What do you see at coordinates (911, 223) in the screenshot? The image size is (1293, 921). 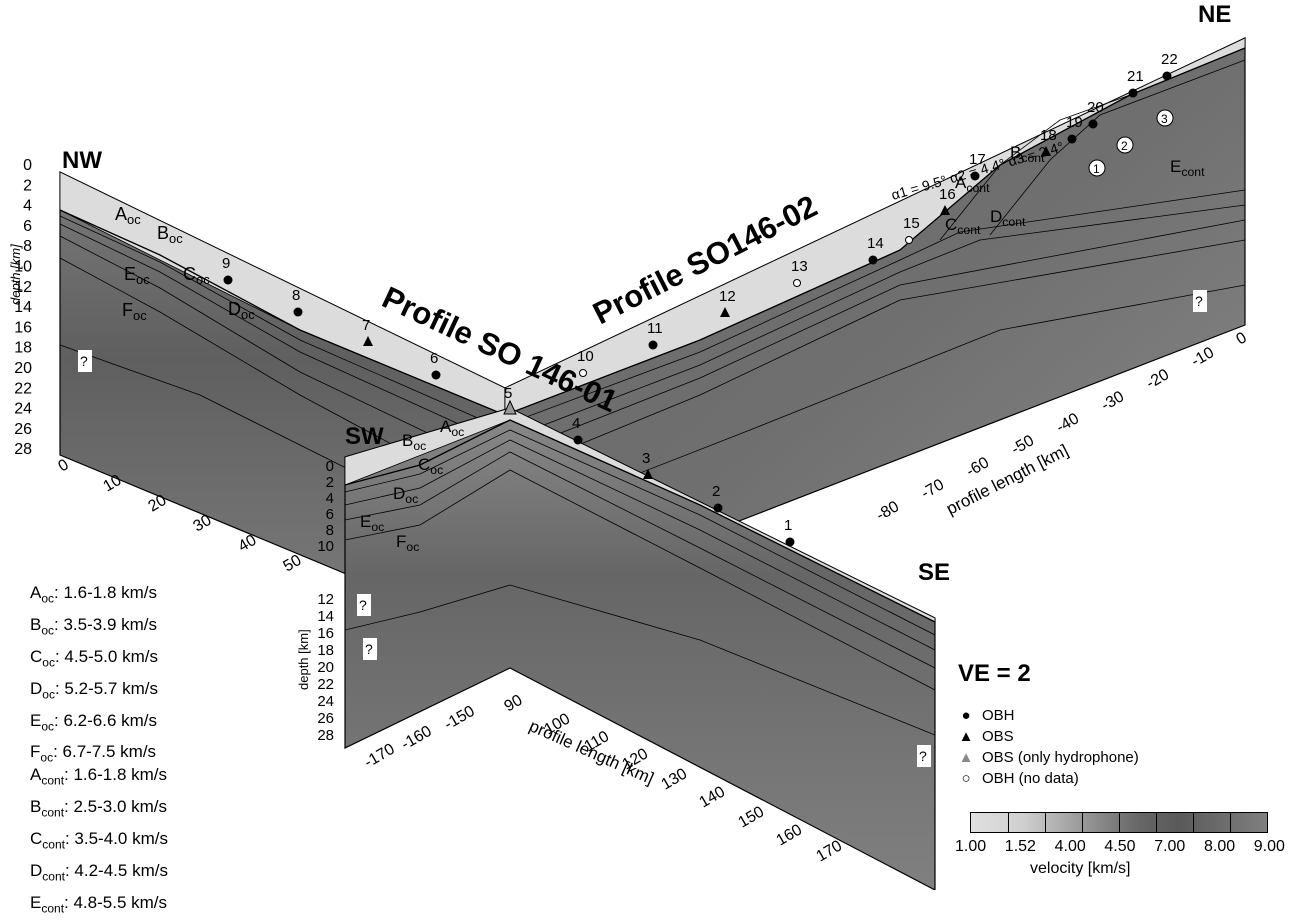 I see `station-number: 15` at bounding box center [911, 223].